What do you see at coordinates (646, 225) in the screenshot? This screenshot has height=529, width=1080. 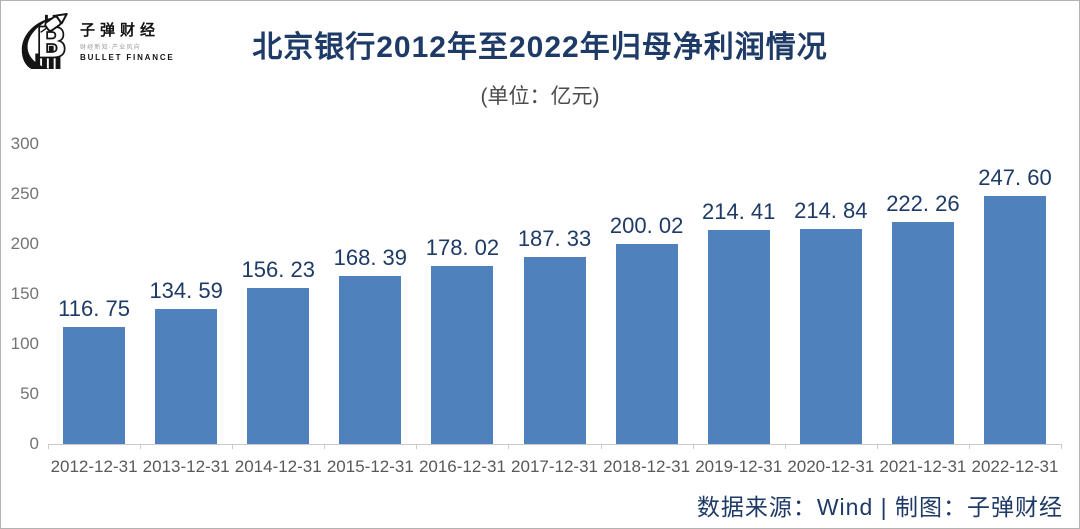 I see `bar-value-label: 200. 02` at bounding box center [646, 225].